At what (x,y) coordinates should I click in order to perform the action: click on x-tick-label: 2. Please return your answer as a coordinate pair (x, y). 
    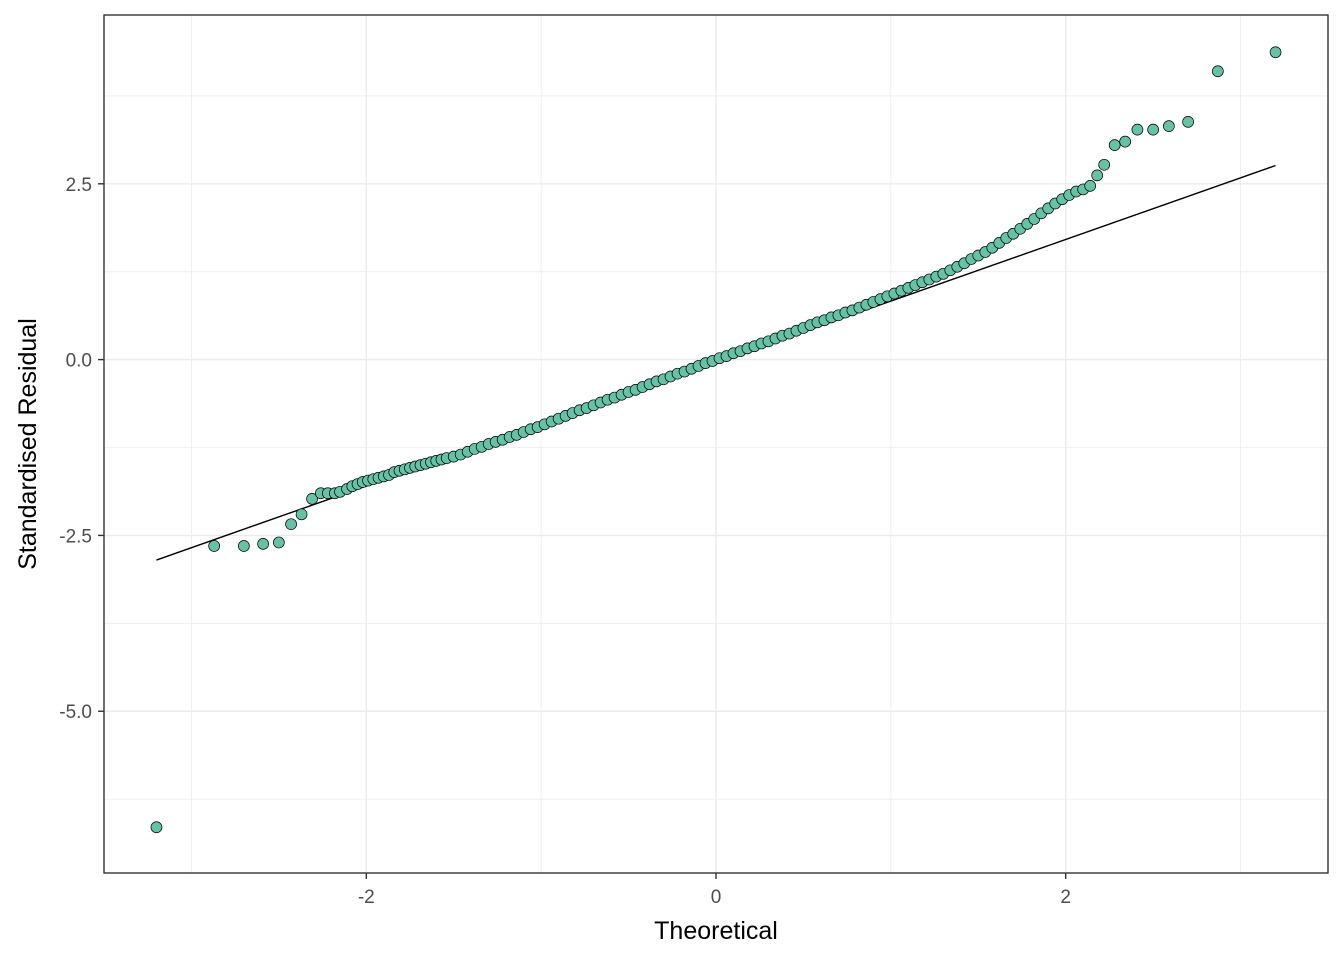
    Looking at the image, I should click on (1065, 897).